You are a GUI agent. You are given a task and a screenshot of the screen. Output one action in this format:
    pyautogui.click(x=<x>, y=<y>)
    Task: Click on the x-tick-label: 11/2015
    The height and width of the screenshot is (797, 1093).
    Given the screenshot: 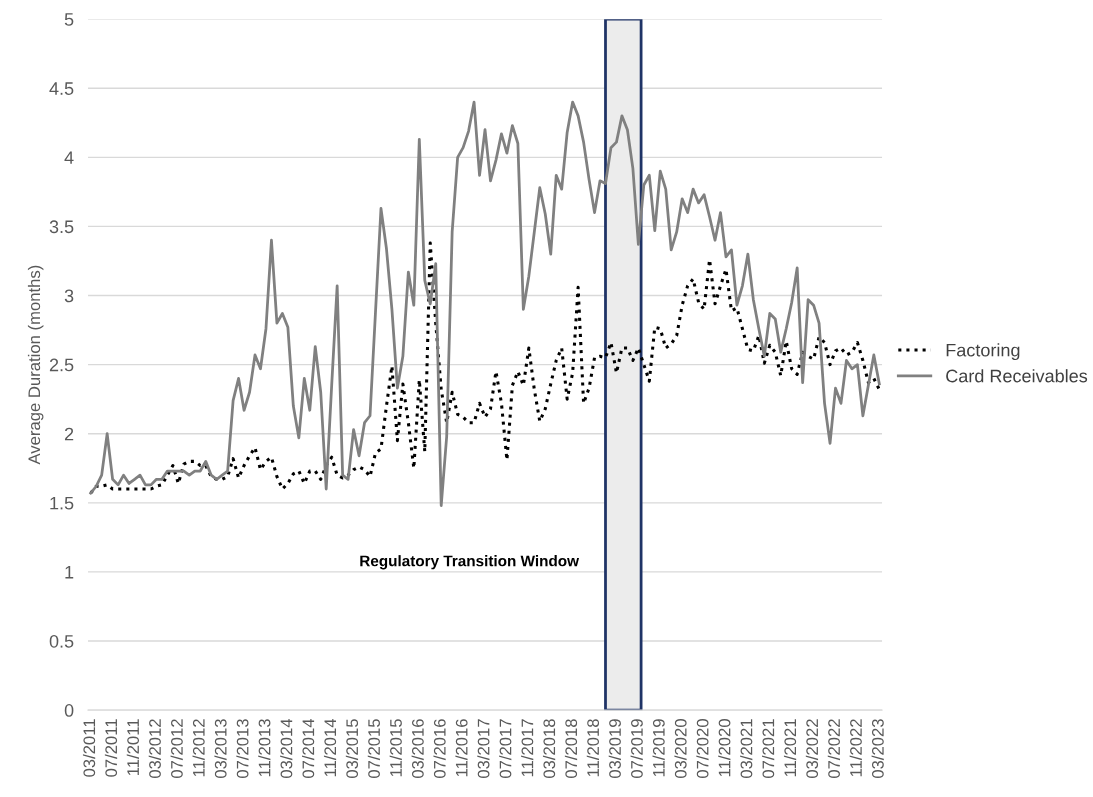 What is the action you would take?
    pyautogui.click(x=395, y=748)
    